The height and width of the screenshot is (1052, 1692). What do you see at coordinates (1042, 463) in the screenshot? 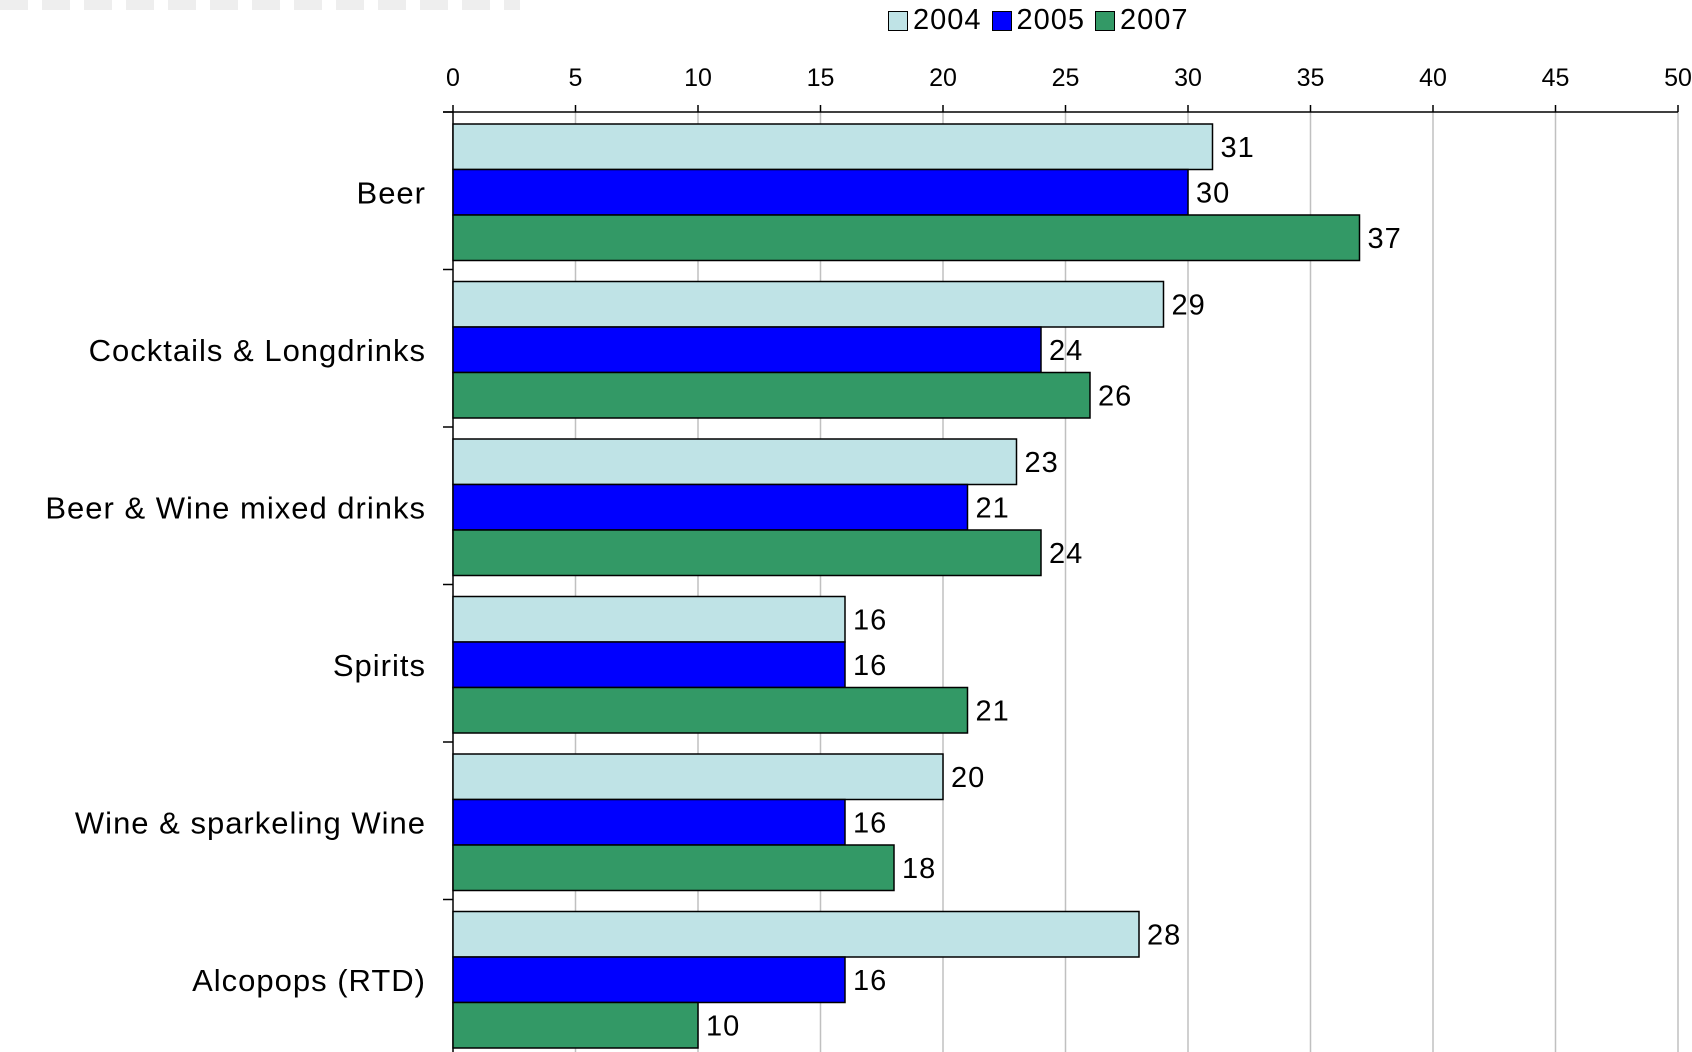
I see `data-label: 23` at bounding box center [1042, 463].